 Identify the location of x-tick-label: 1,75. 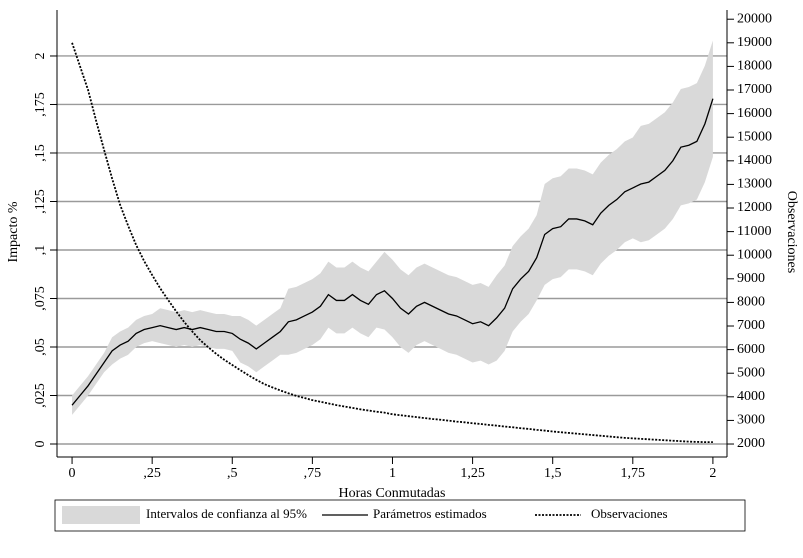
(633, 473).